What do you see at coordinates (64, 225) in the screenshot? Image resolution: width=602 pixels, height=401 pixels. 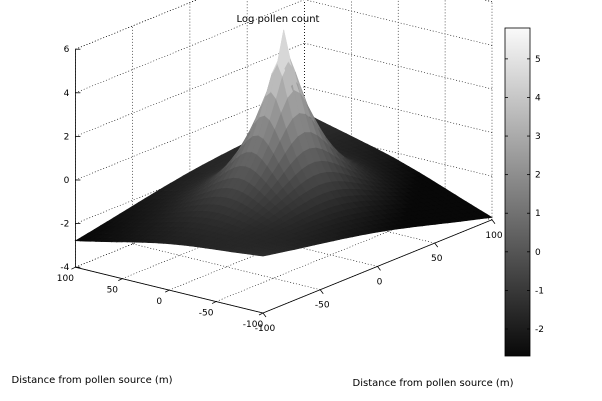 I see `z-tick-label: -2` at bounding box center [64, 225].